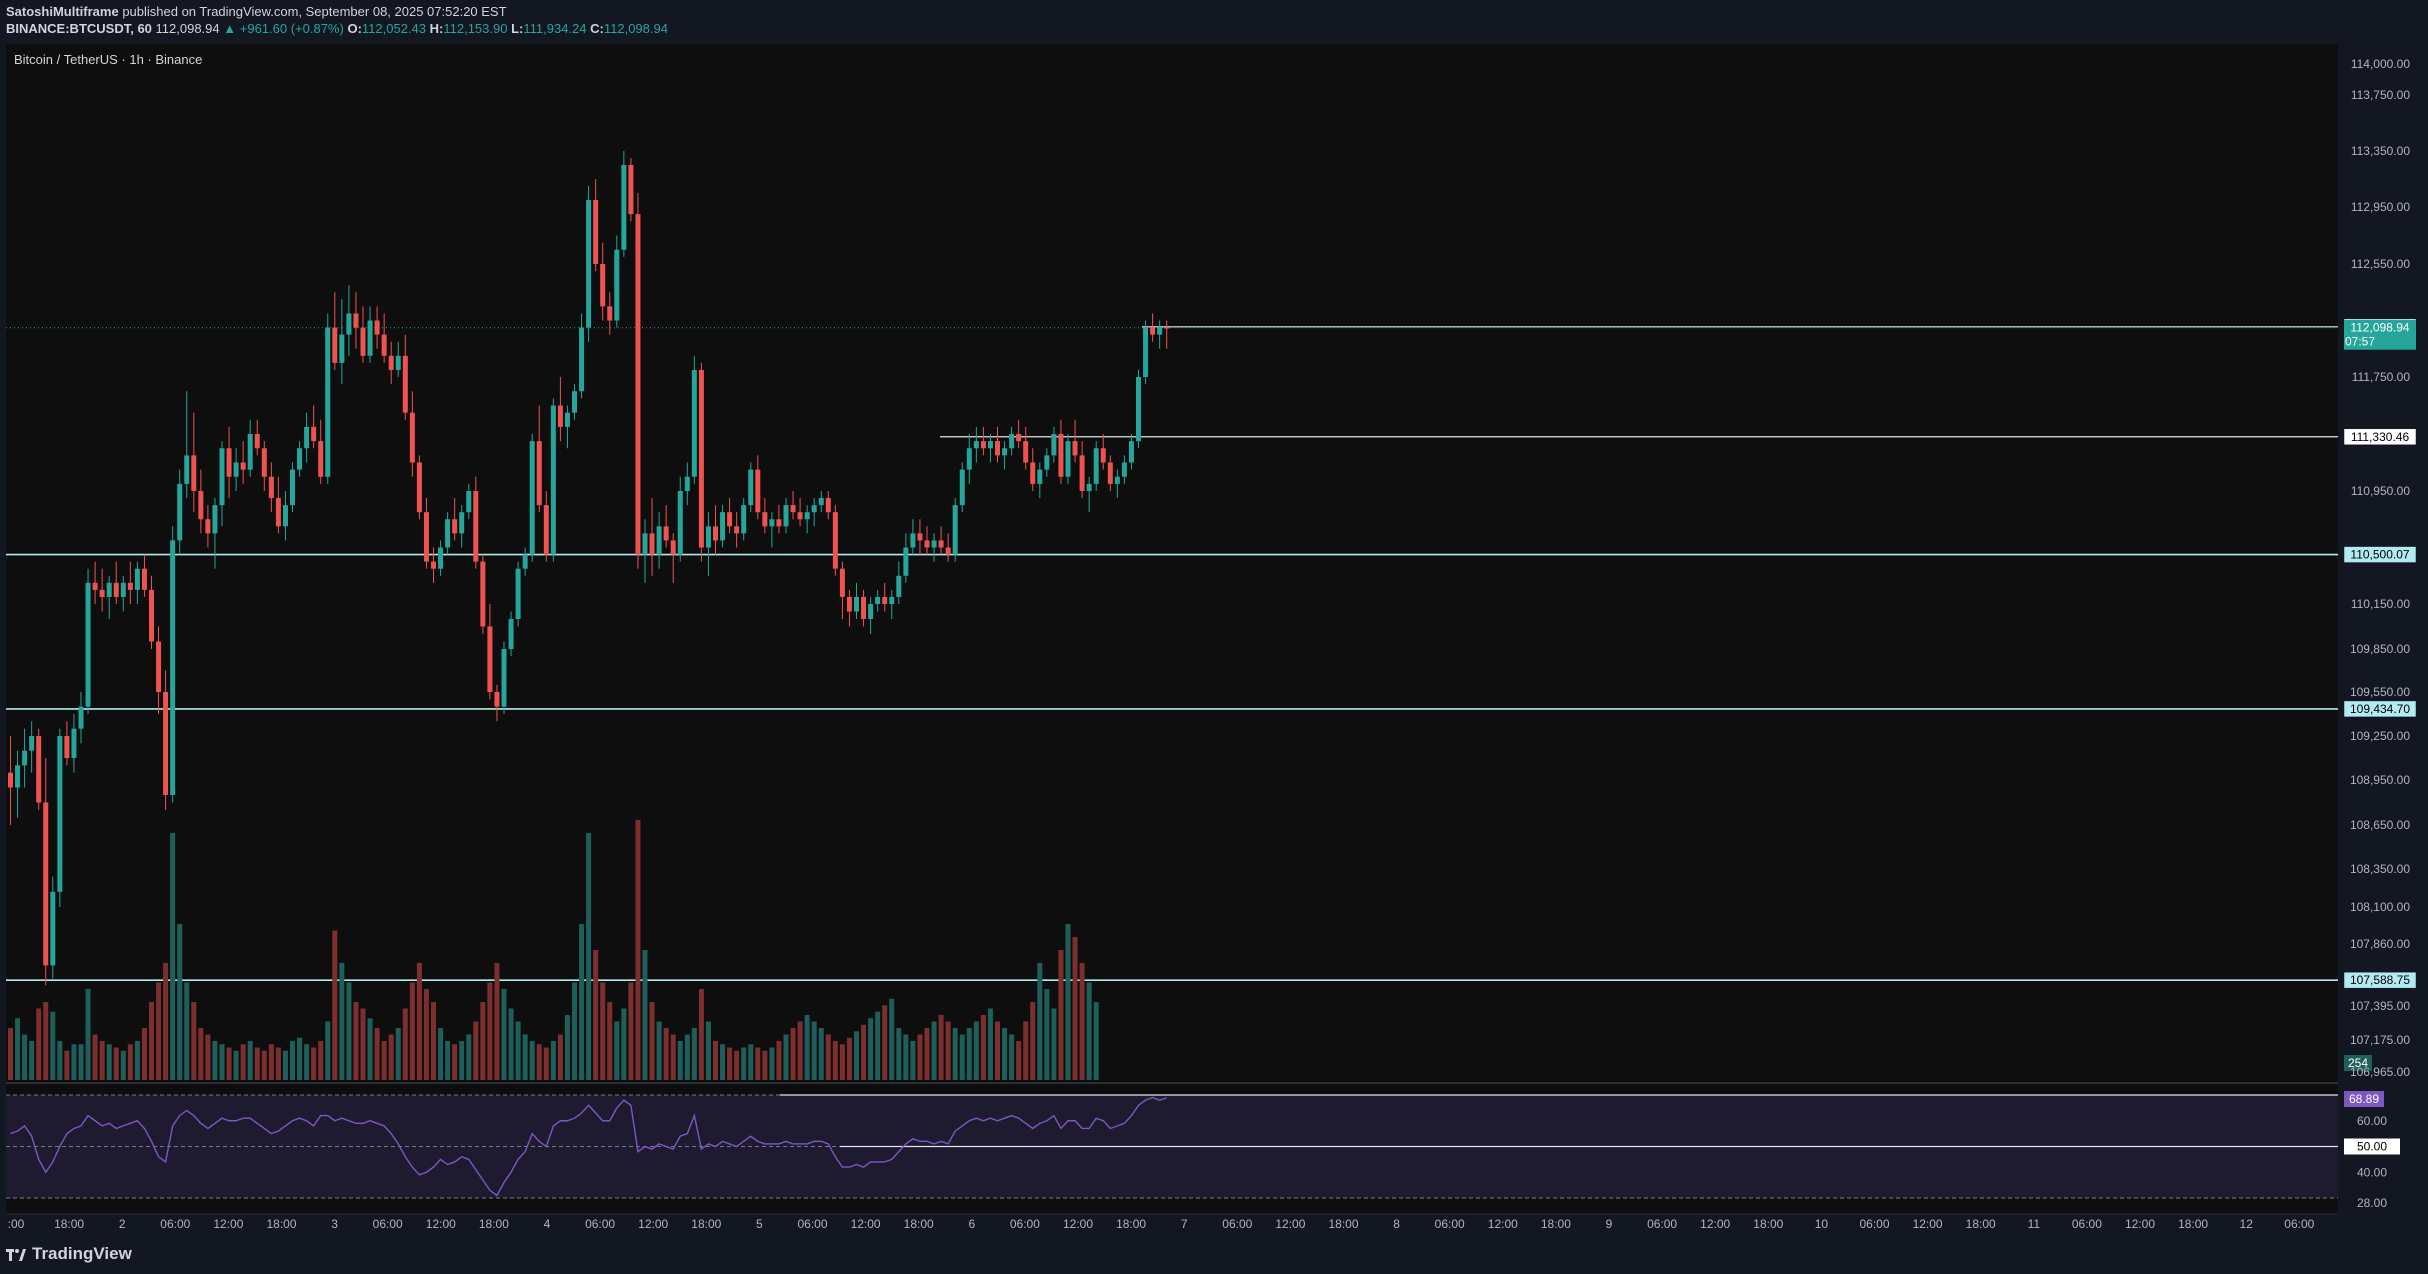  I want to click on price-tick-label: 108,950.00, so click(2380, 780).